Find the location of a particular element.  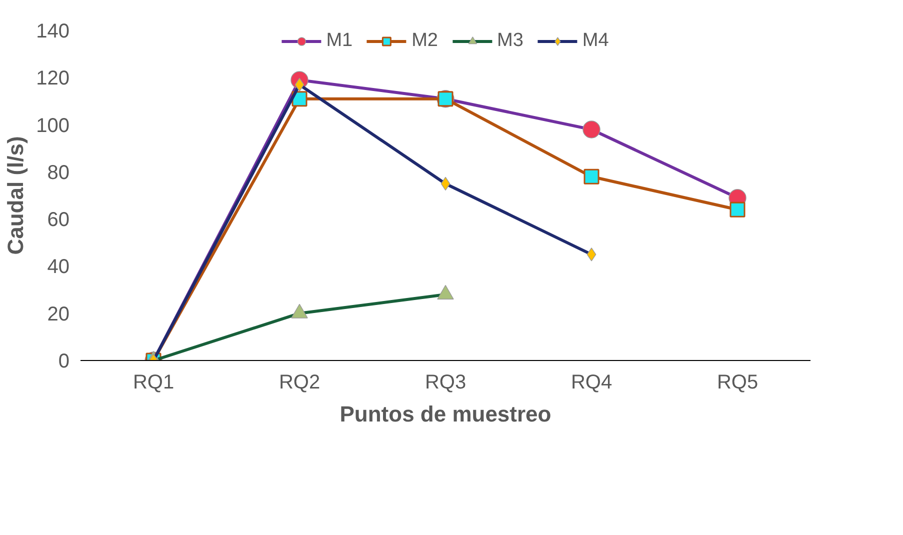

y-tick-label: 20 is located at coordinates (58, 314).